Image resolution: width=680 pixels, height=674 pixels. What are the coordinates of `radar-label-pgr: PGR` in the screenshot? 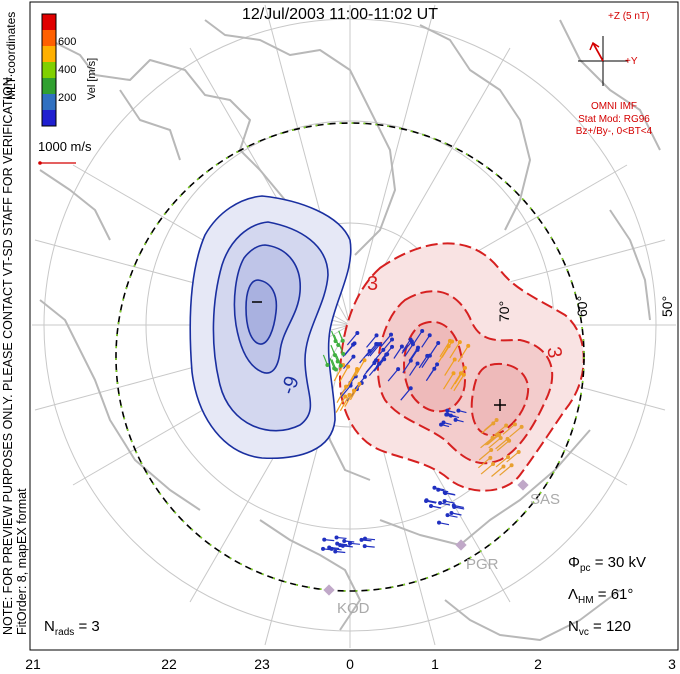 It's located at (482, 564).